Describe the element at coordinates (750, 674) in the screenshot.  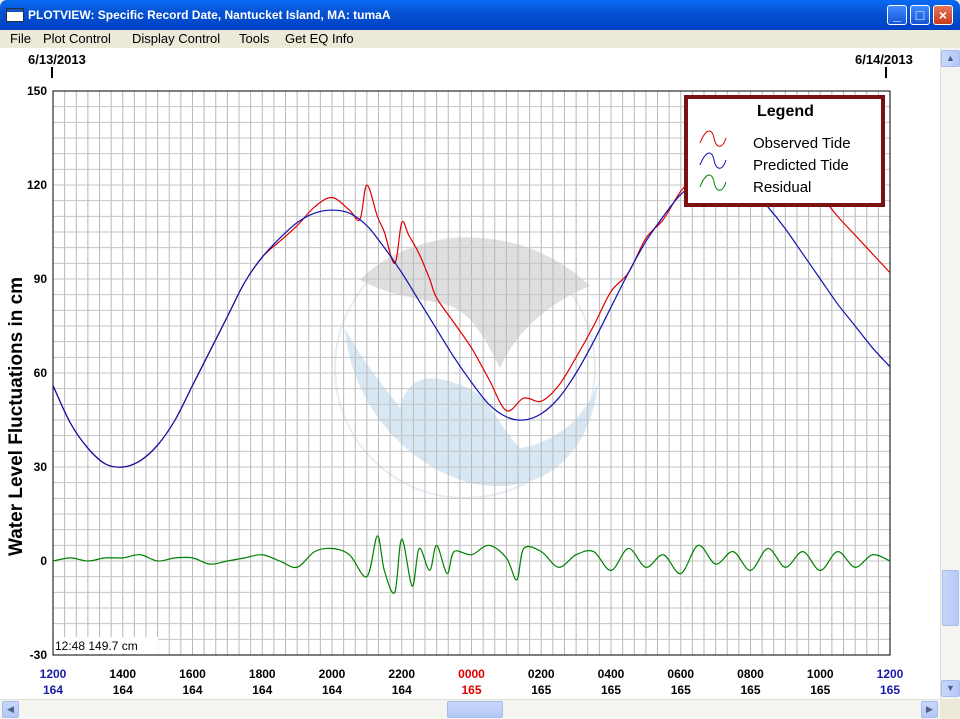
I see `x-tick-time-label: 0800` at that location.